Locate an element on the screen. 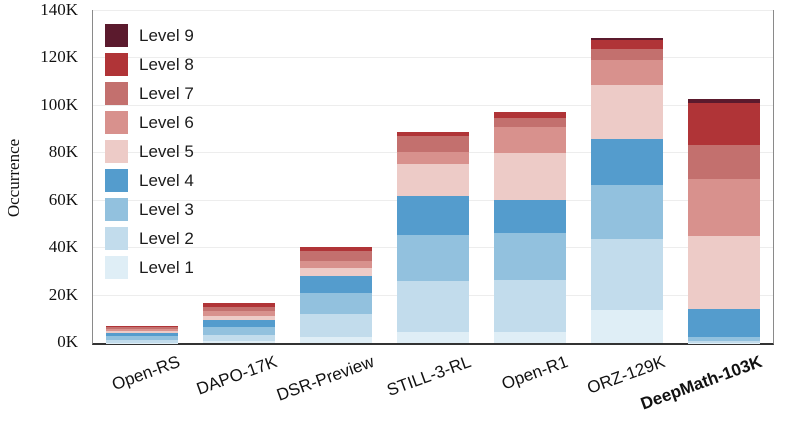  bar-dsr-preview is located at coordinates (335, 295).